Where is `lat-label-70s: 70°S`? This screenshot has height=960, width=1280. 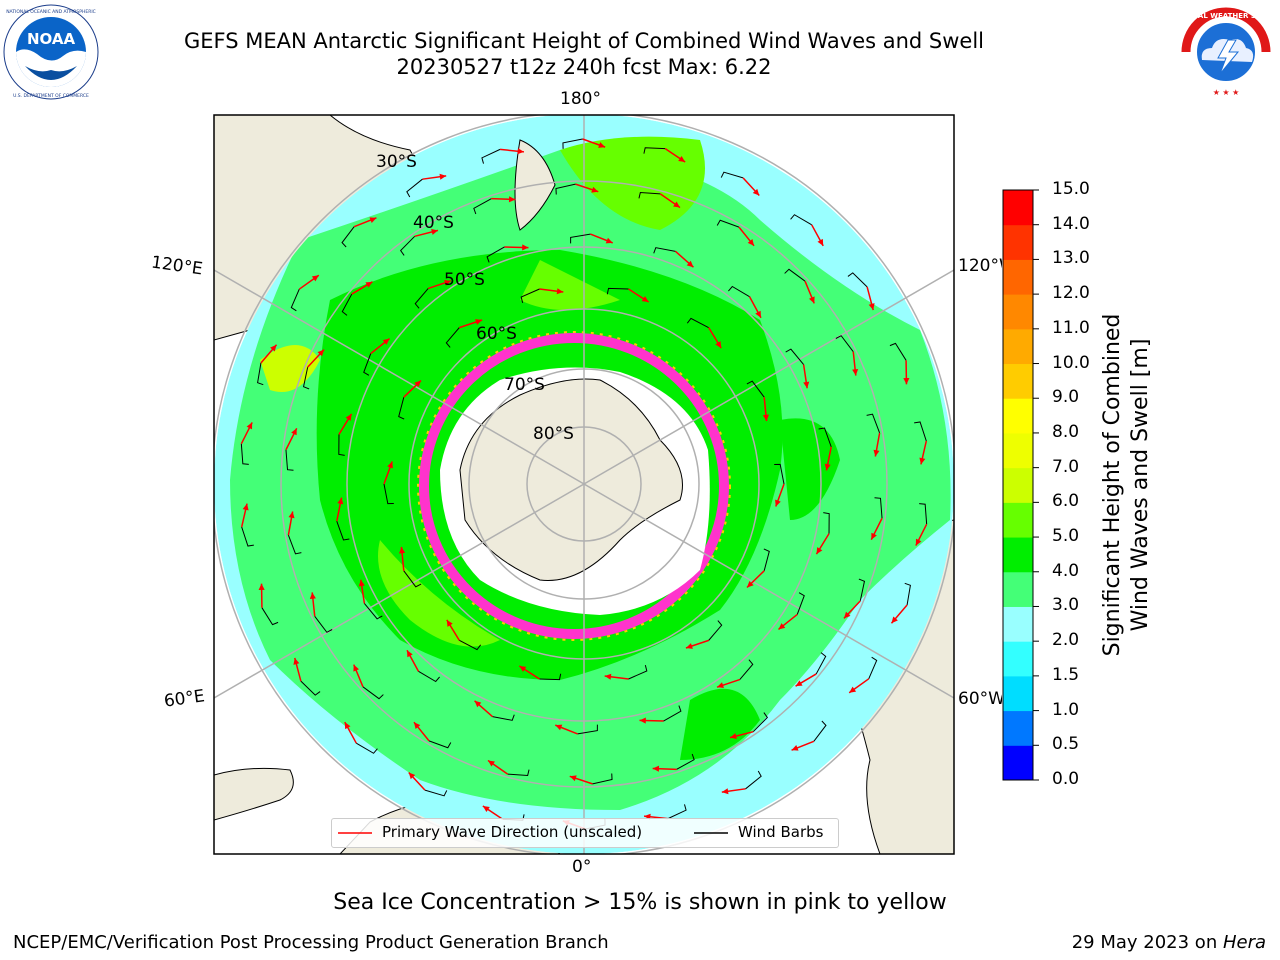 lat-label-70s: 70°S is located at coordinates (524, 385).